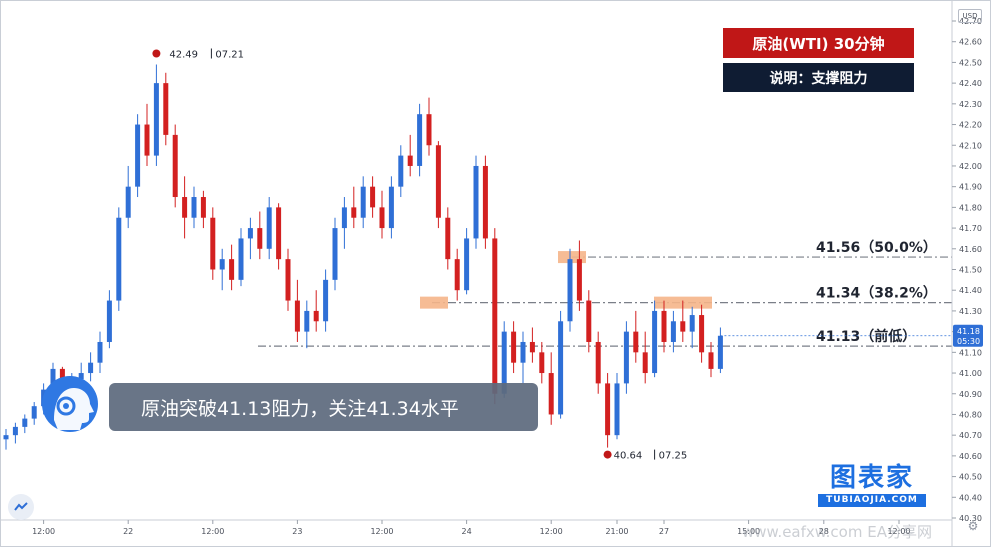  I want to click on y-tick-label: 42.20, so click(970, 125).